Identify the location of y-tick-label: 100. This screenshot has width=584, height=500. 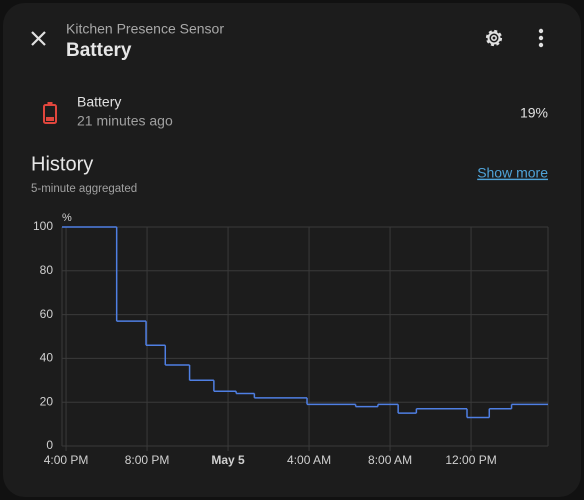
(43, 226).